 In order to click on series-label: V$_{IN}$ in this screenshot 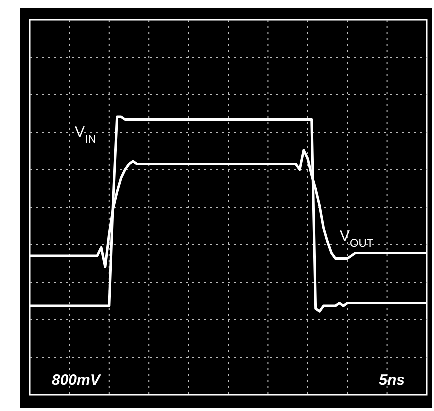, I will do `click(85, 135)`.